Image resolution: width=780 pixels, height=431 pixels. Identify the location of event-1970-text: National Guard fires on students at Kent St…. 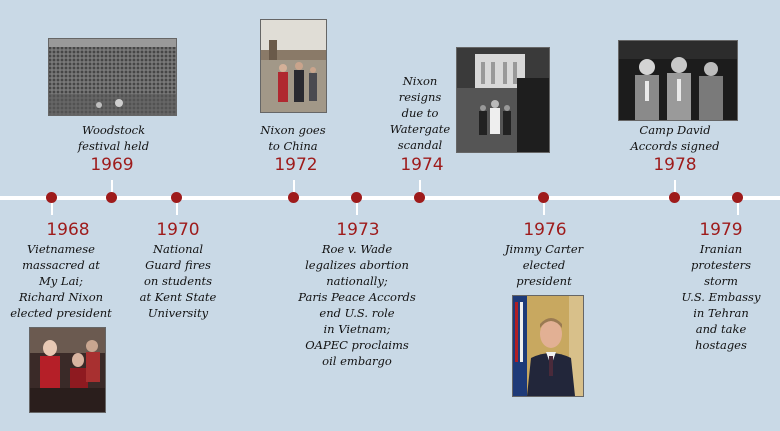
(178, 281).